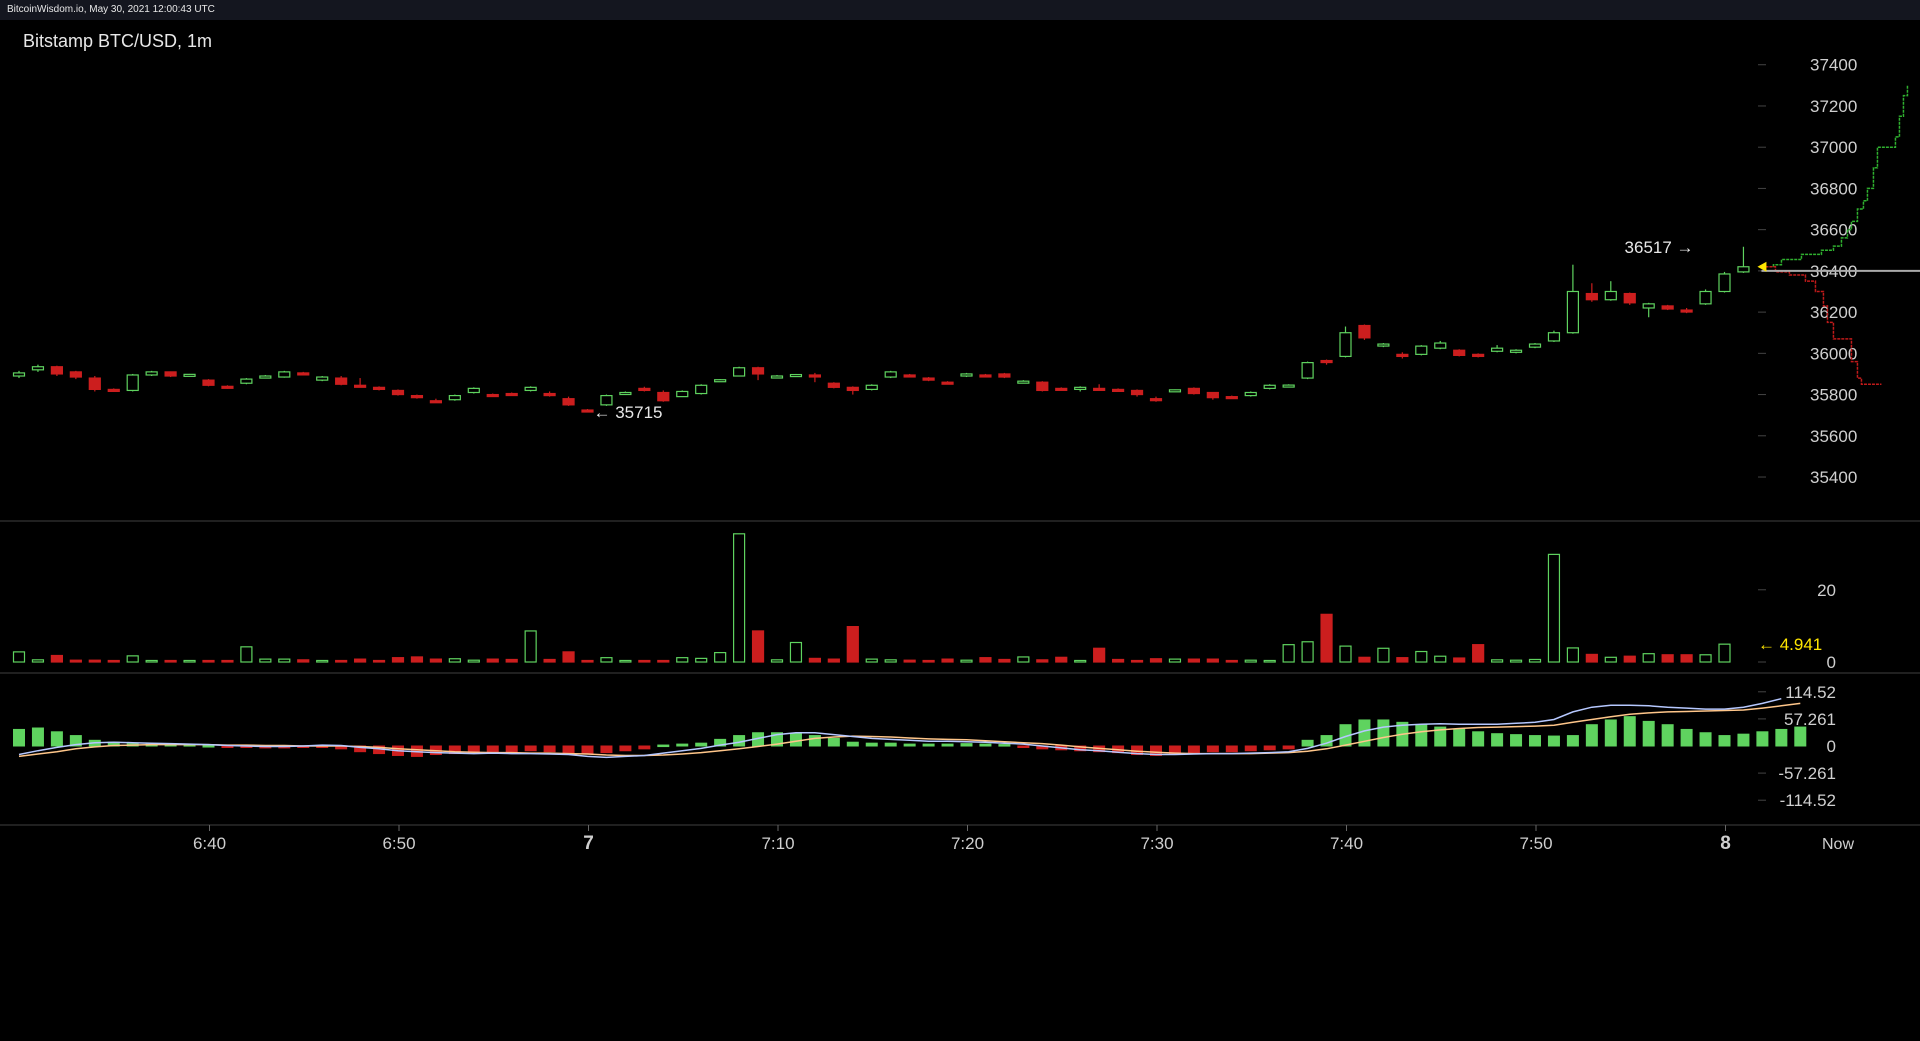 This screenshot has width=1920, height=1041. I want to click on volume-axis-label: 20, so click(1826, 590).